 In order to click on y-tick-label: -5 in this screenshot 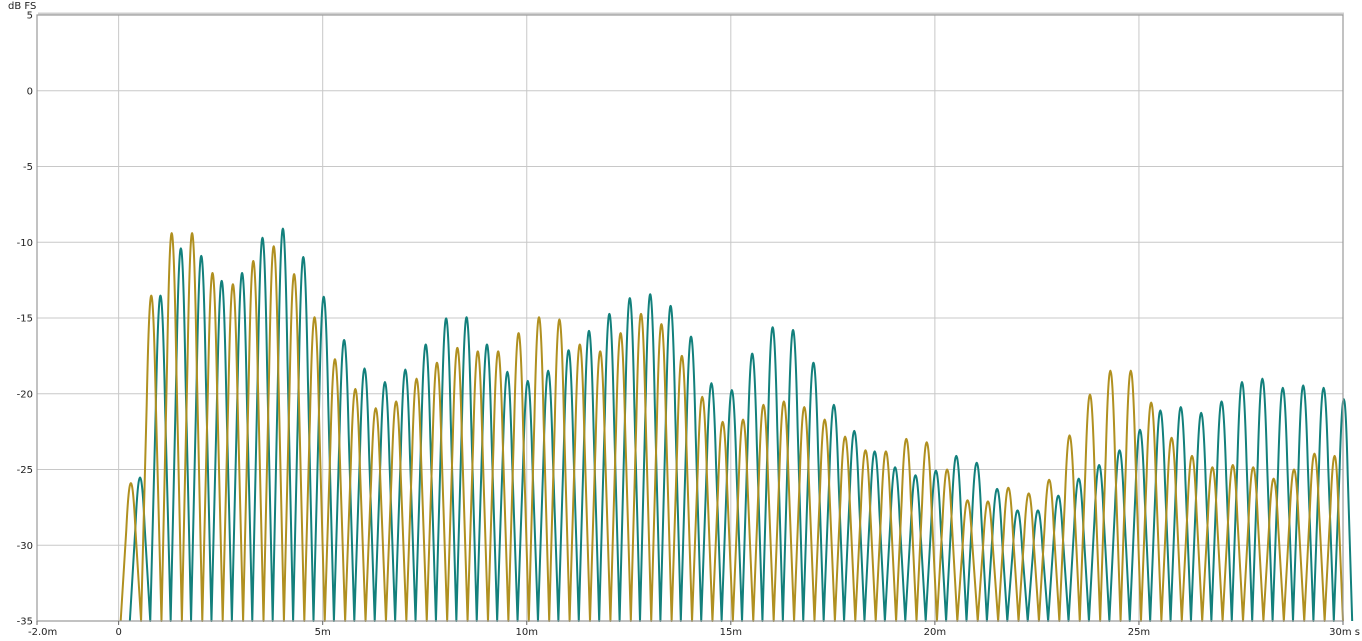, I will do `click(28, 167)`.